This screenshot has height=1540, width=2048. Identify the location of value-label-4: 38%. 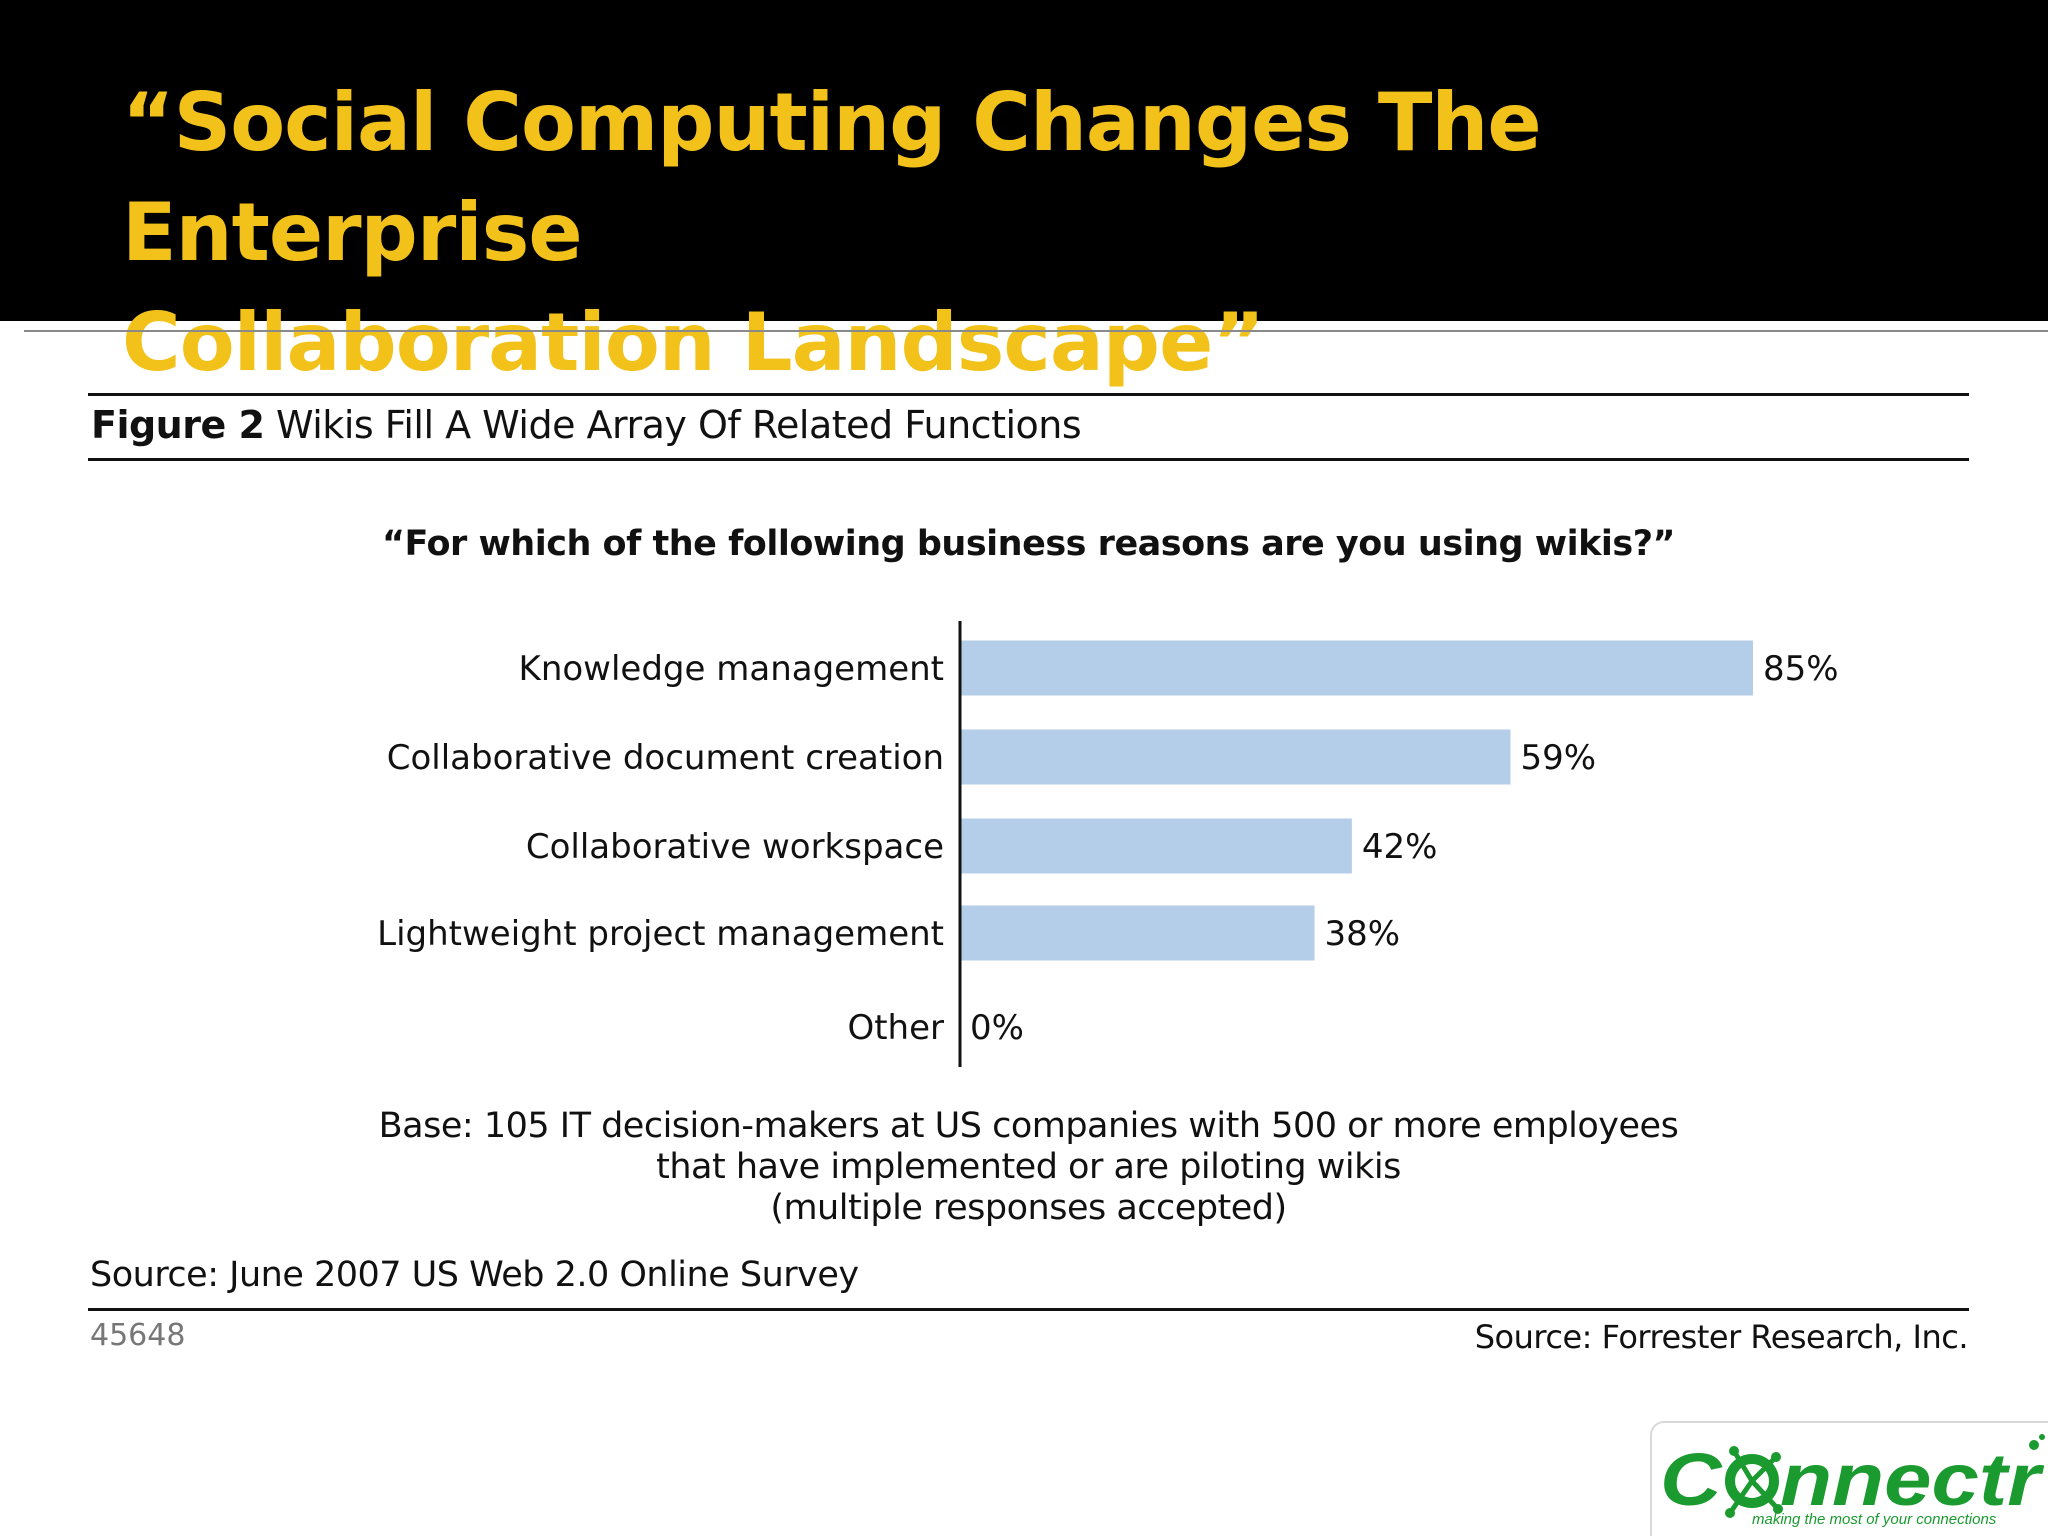
(1363, 934).